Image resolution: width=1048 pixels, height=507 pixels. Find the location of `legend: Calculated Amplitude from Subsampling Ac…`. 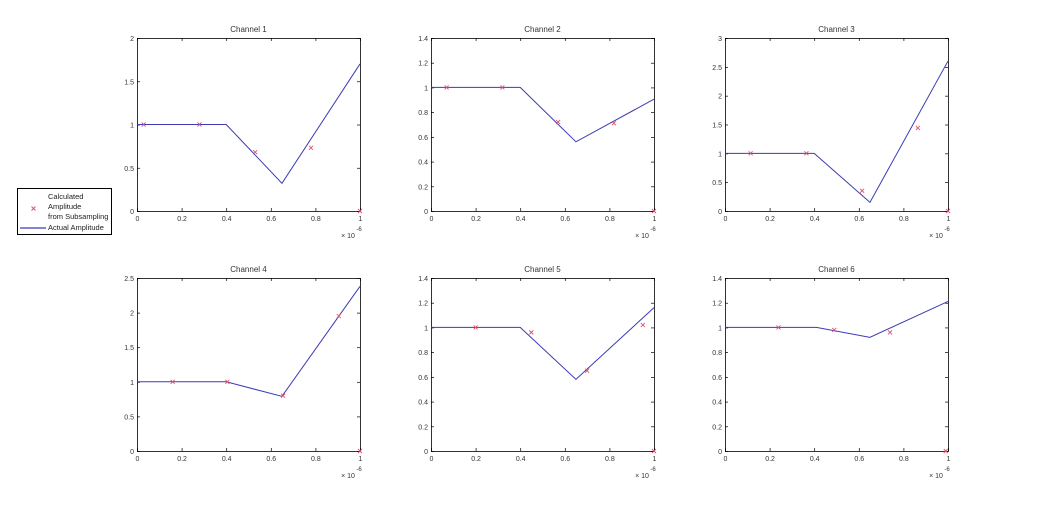

legend: Calculated Amplitude from Subsampling Ac… is located at coordinates (64, 211).